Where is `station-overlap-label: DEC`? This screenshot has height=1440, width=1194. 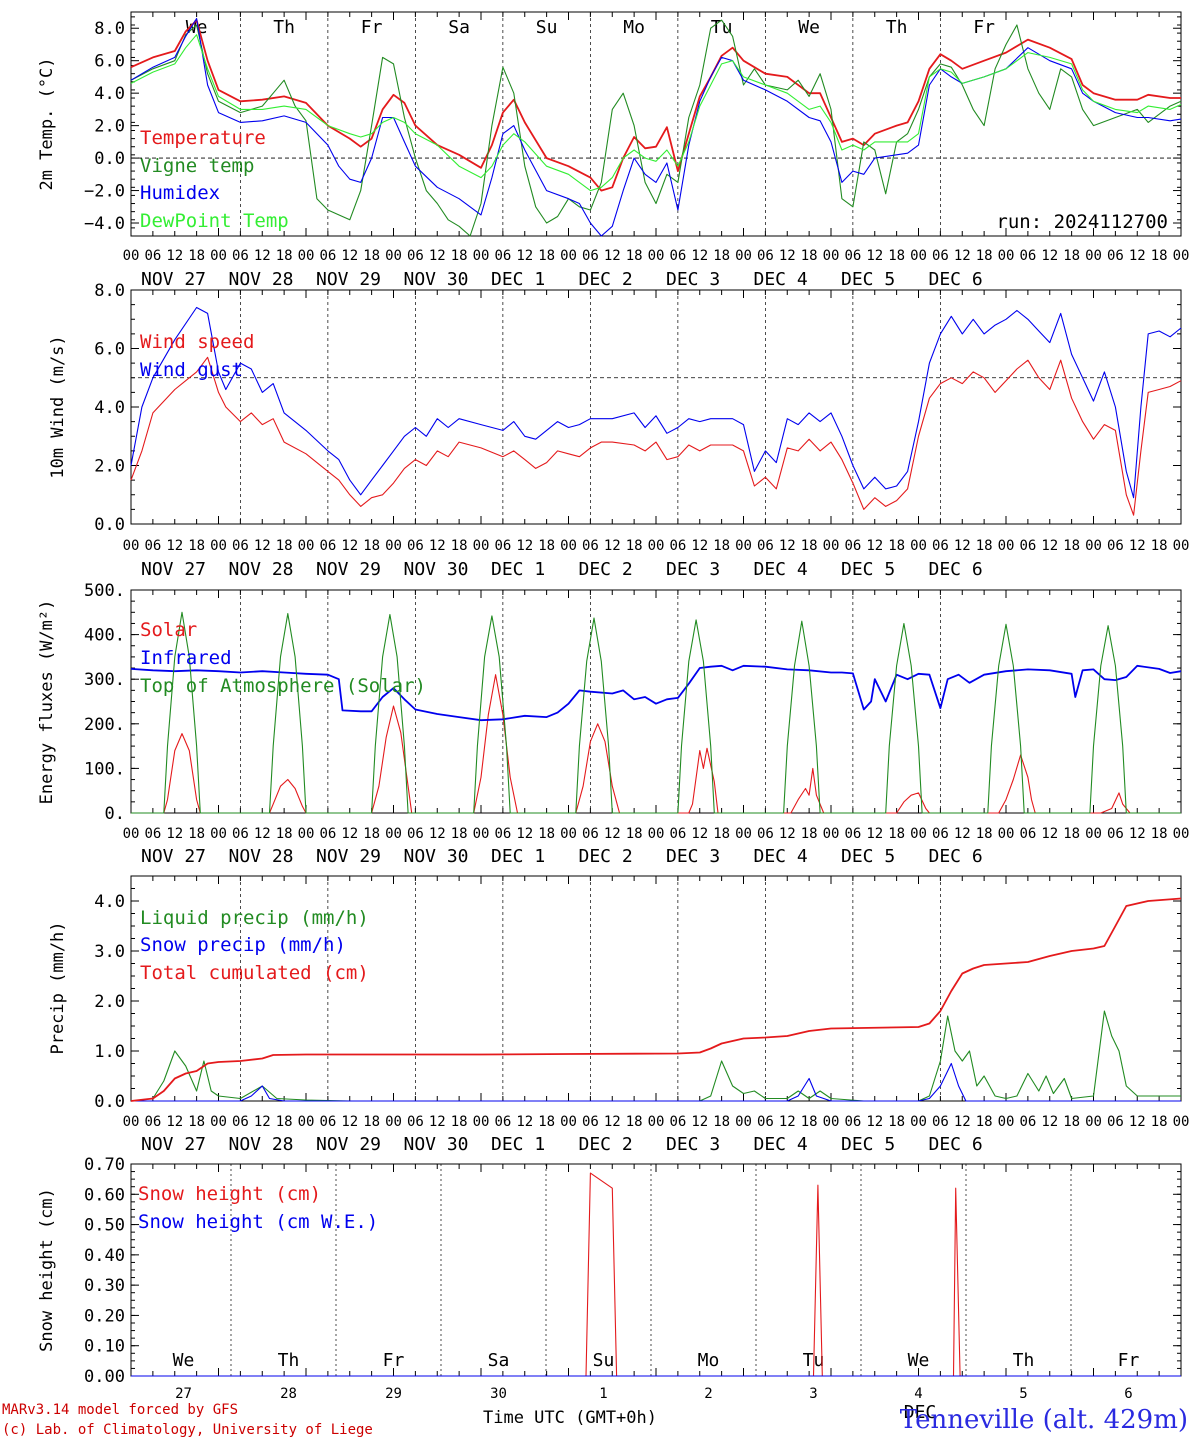
station-overlap-label: DEC is located at coordinates (920, 1412).